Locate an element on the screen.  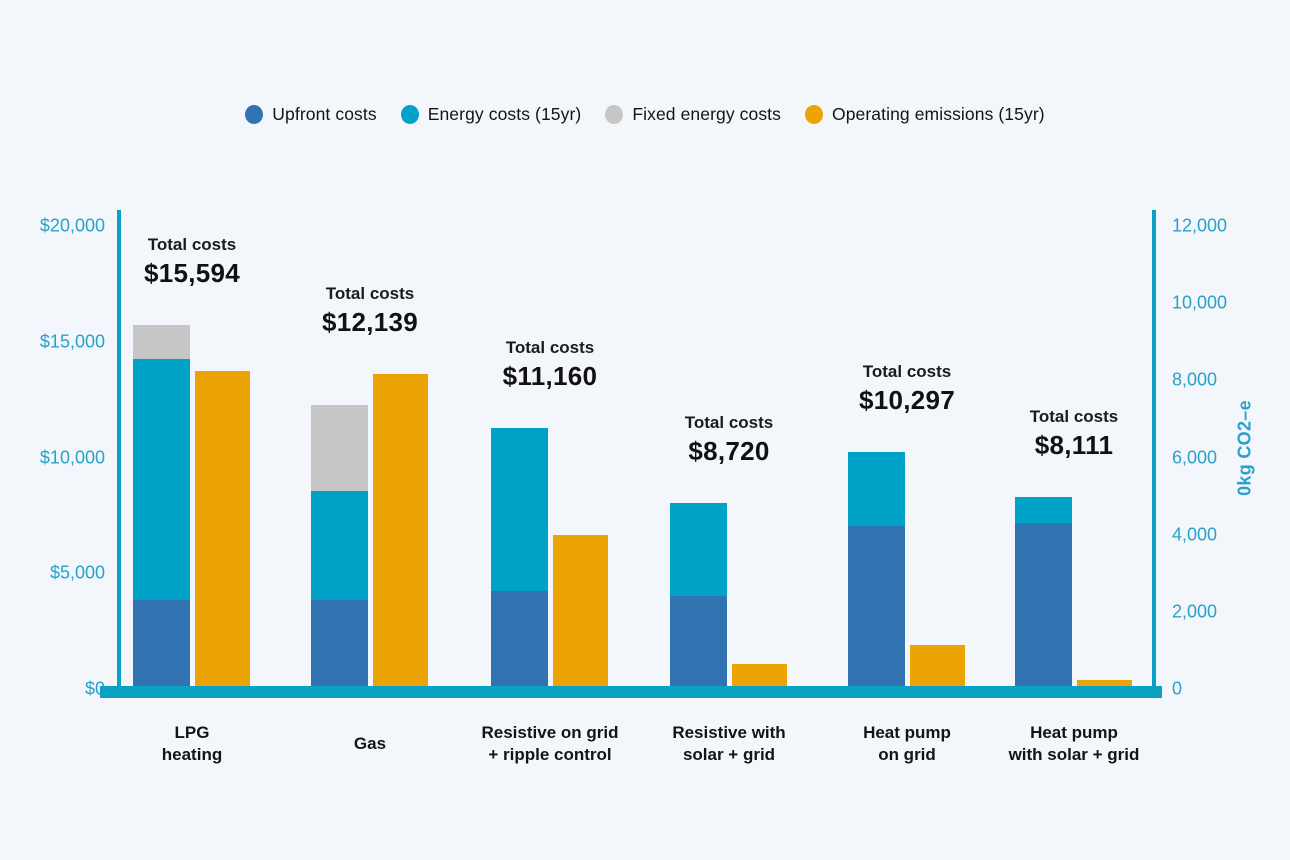
x-axis-label: Heat pump with solar + grid is located at coordinates (1074, 743).